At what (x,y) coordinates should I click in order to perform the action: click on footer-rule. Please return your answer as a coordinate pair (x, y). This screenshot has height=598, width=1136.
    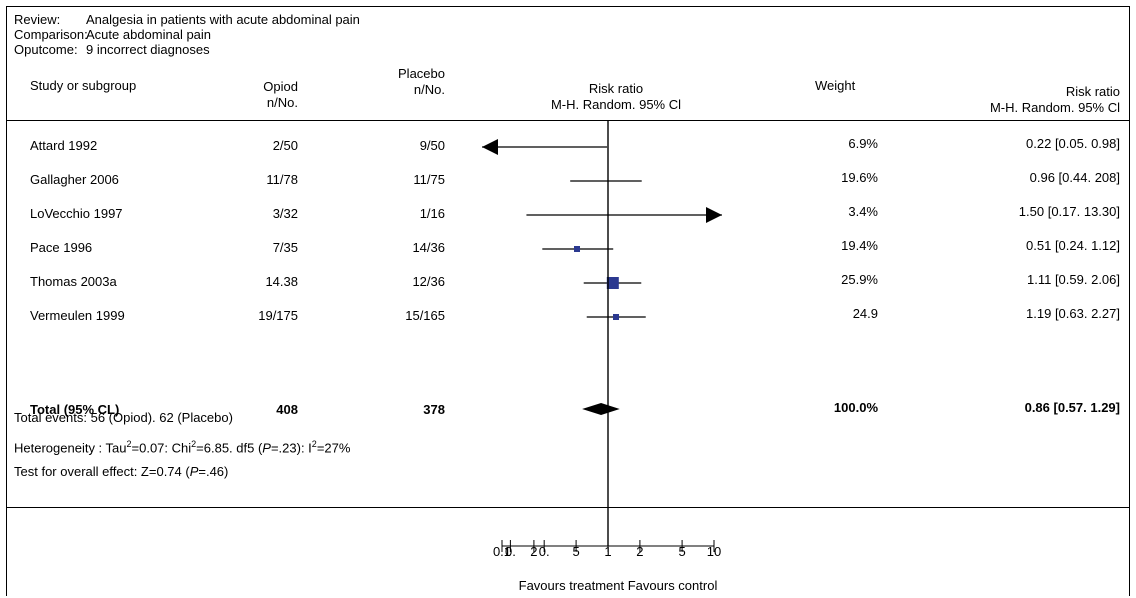
    Looking at the image, I should click on (568, 507).